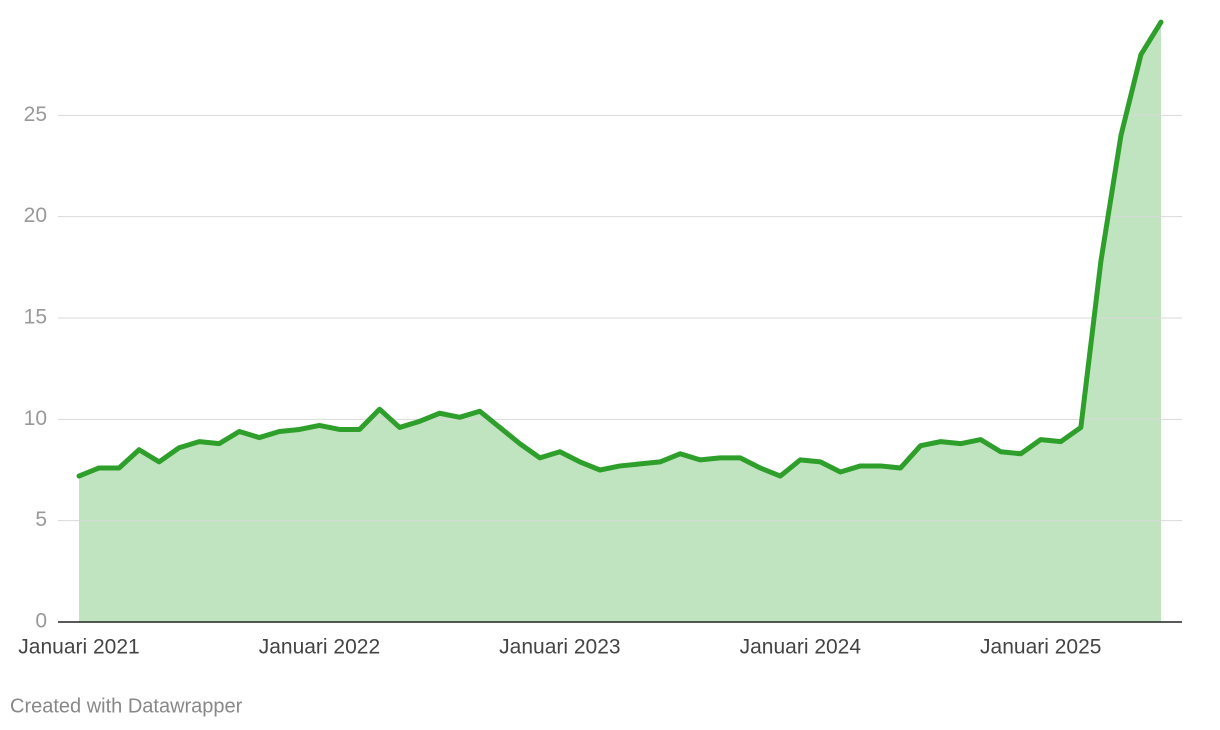 This screenshot has height=730, width=1220. I want to click on x-tick-label: Januari 2024, so click(801, 647).